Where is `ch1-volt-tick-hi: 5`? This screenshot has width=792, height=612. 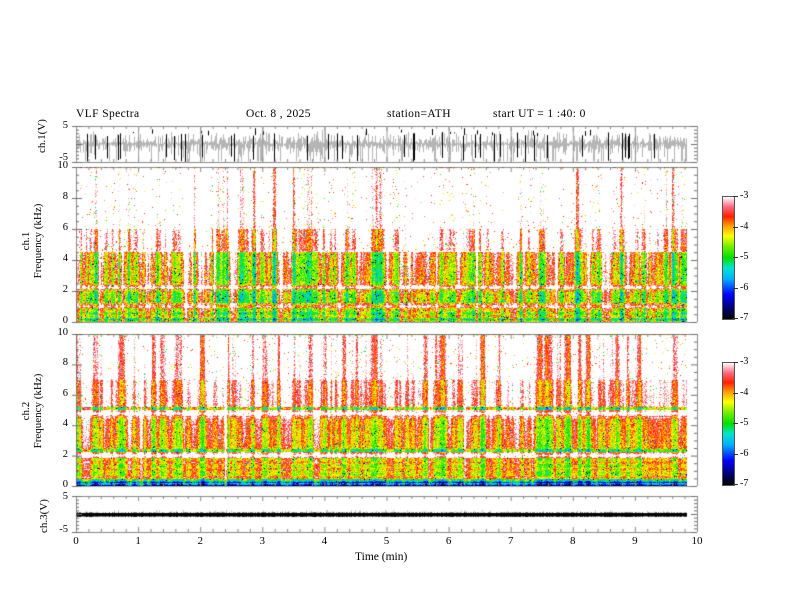 ch1-volt-tick-hi: 5 is located at coordinates (65, 125).